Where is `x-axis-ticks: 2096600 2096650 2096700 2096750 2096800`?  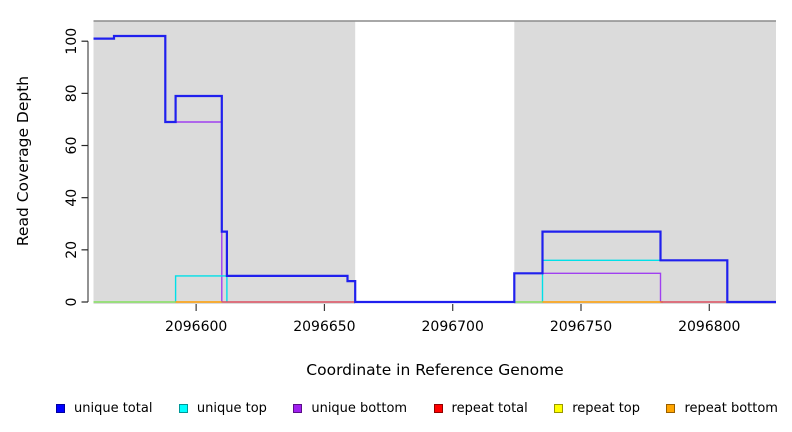
x-axis-ticks: 2096600 2096650 2096700 2096750 2096800 is located at coordinates (452, 319).